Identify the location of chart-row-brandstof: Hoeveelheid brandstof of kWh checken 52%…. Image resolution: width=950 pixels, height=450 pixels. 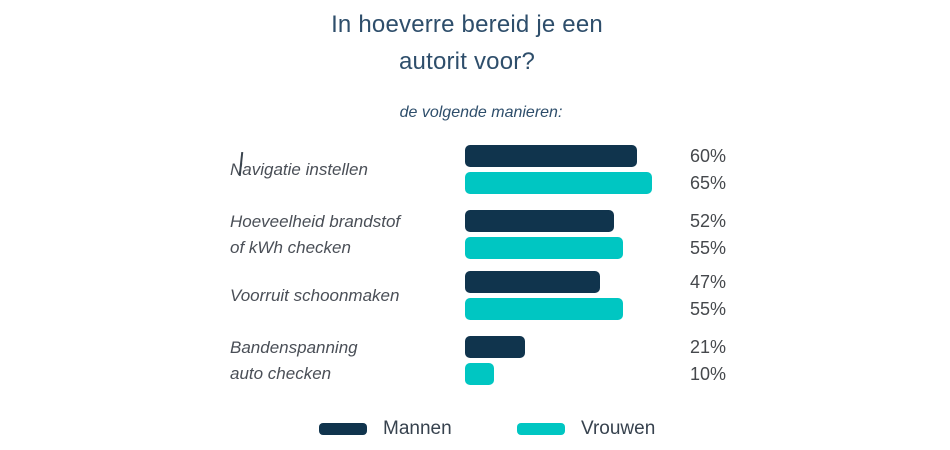
(475, 234).